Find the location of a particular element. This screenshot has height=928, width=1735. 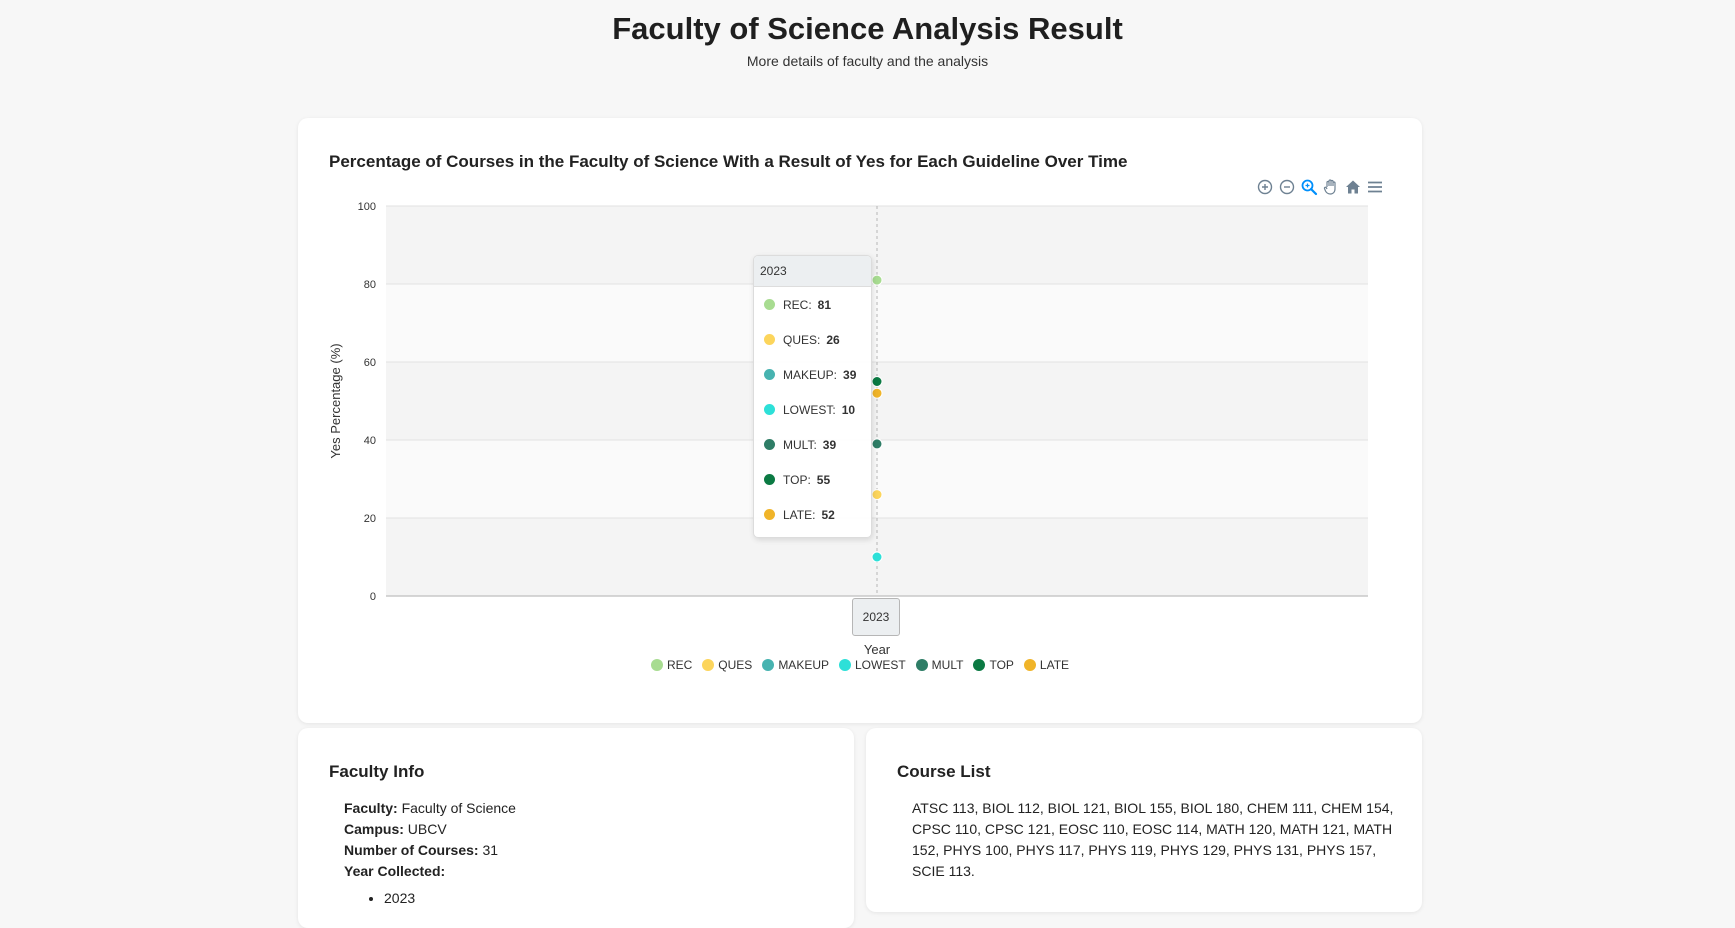

year-item: 2023 is located at coordinates (450, 898).